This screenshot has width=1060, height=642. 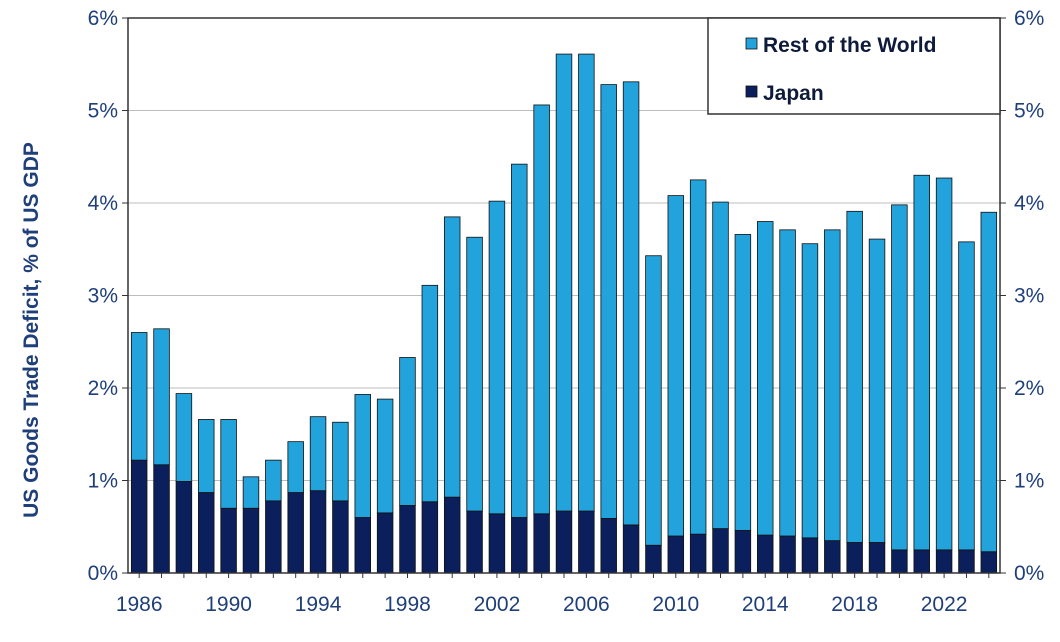 I want to click on y-tick-label: 2%, so click(x=103, y=388).